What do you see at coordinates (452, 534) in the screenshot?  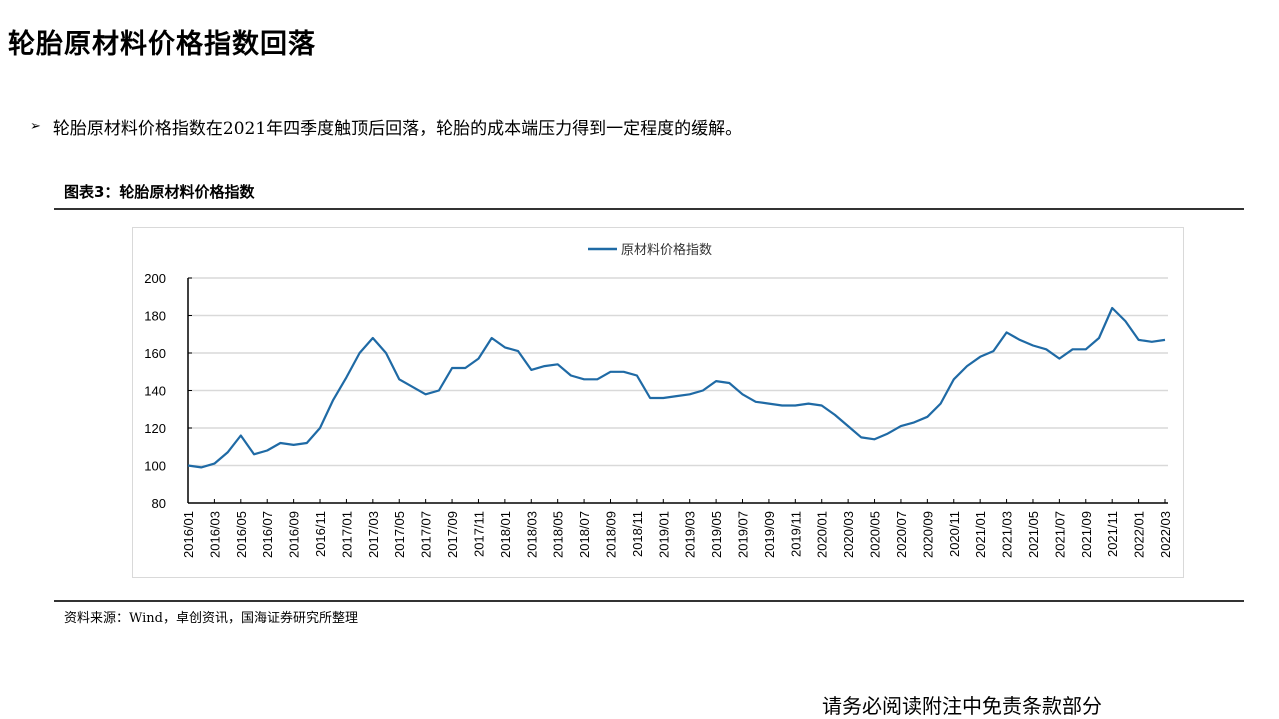 I see `x-tick-label: 2017/09` at bounding box center [452, 534].